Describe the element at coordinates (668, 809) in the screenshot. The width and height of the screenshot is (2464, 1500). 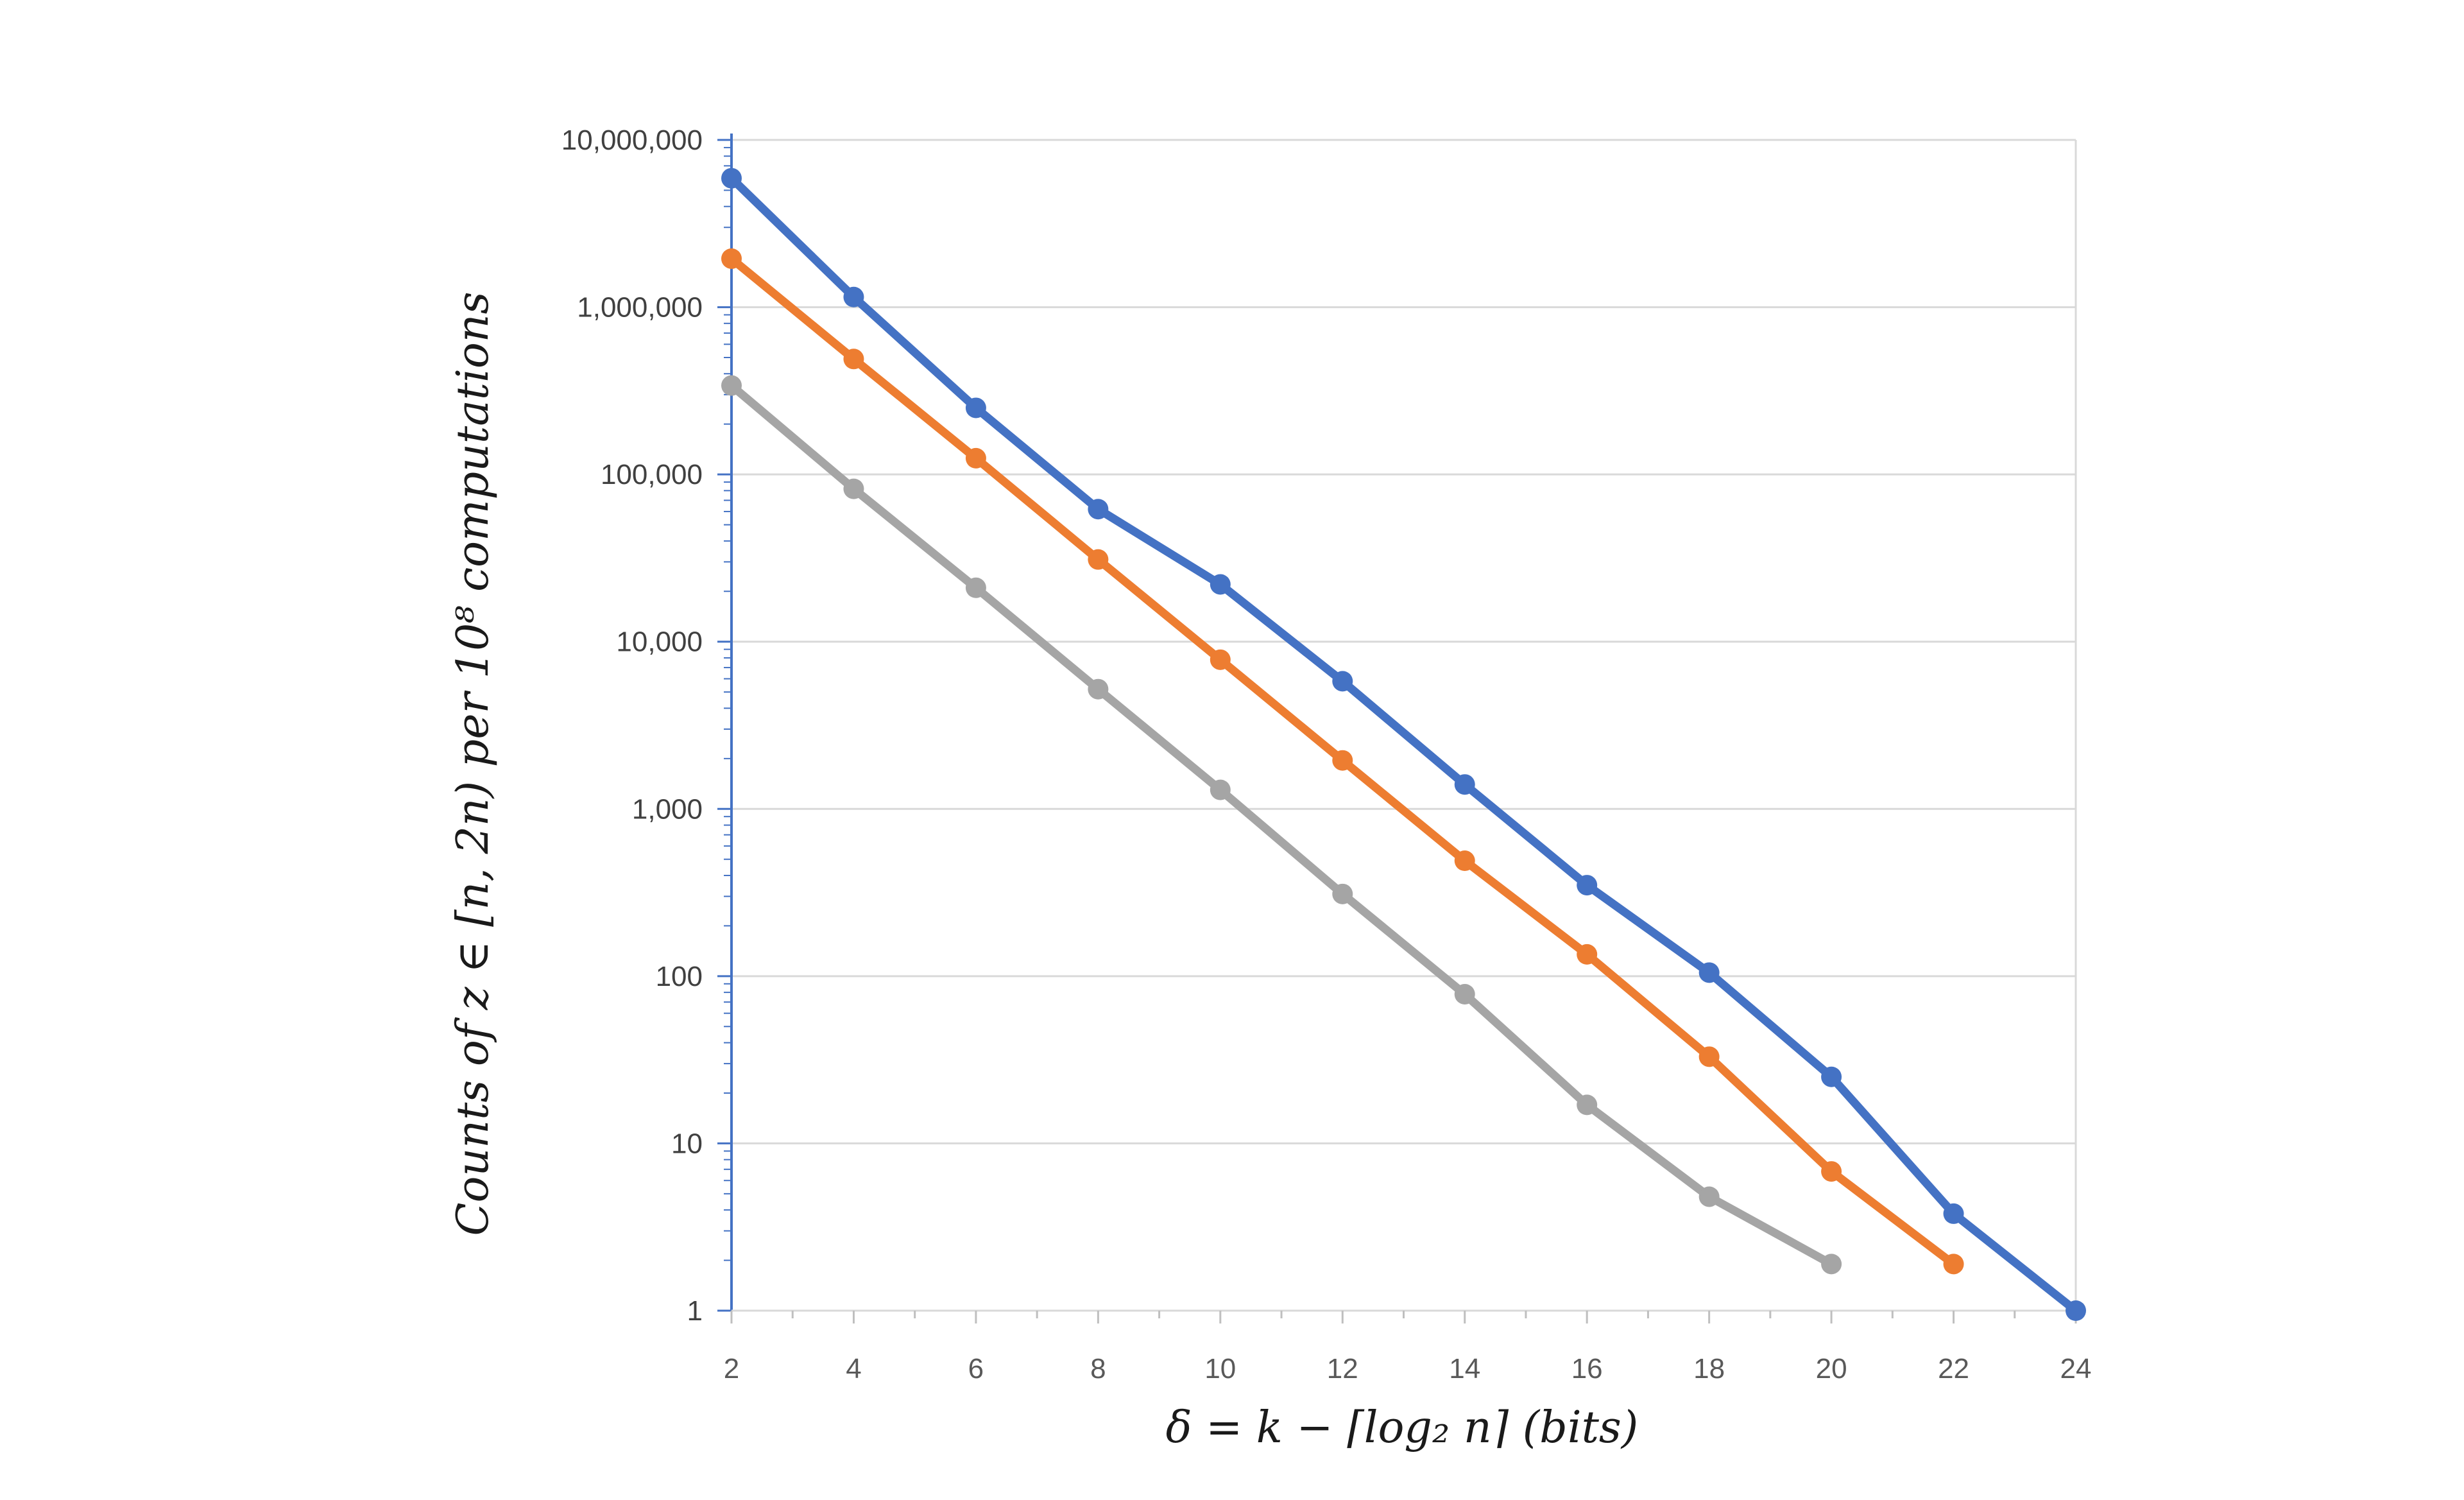
I see `y-tick-label: 1,000` at that location.